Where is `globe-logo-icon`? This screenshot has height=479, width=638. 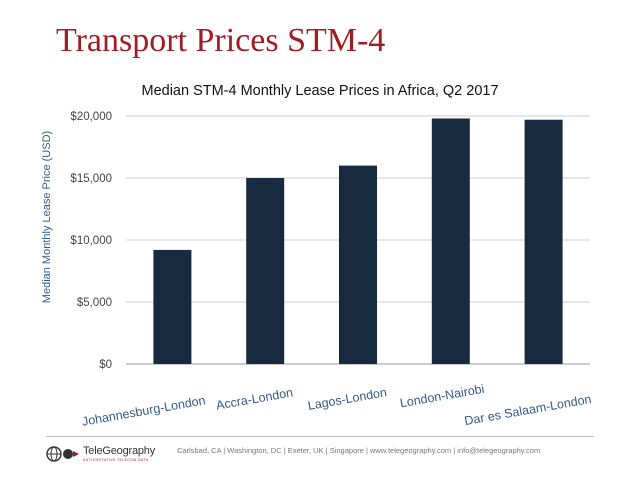 globe-logo-icon is located at coordinates (62, 454).